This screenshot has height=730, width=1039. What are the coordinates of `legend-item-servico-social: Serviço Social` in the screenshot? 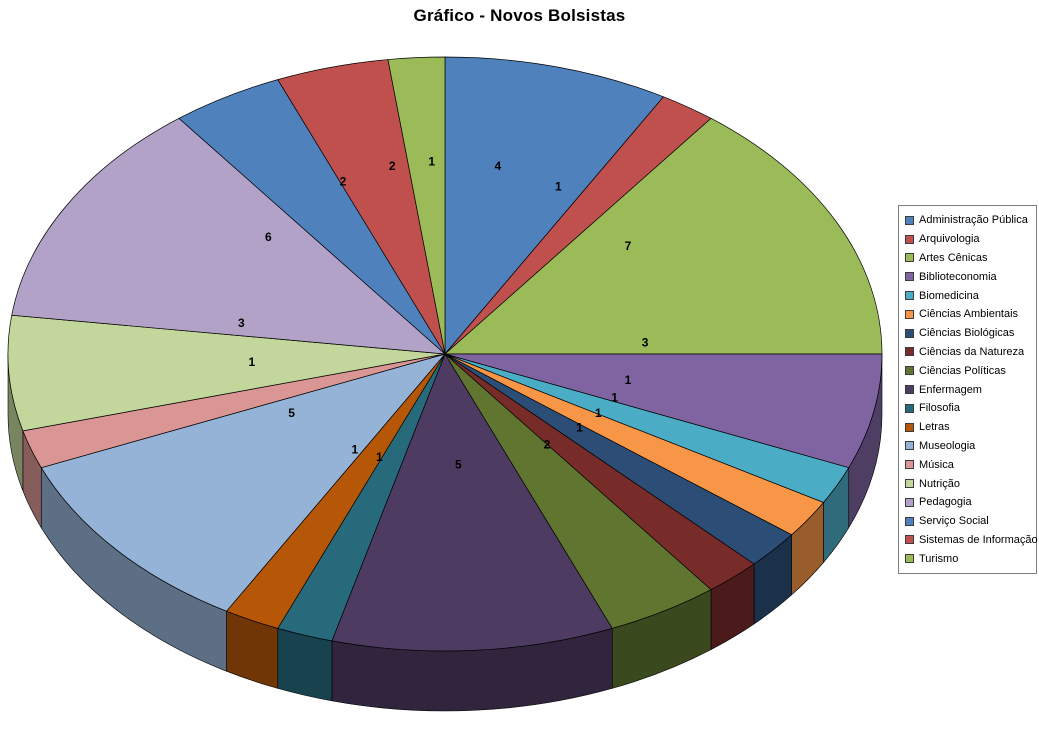 It's located at (968, 521).